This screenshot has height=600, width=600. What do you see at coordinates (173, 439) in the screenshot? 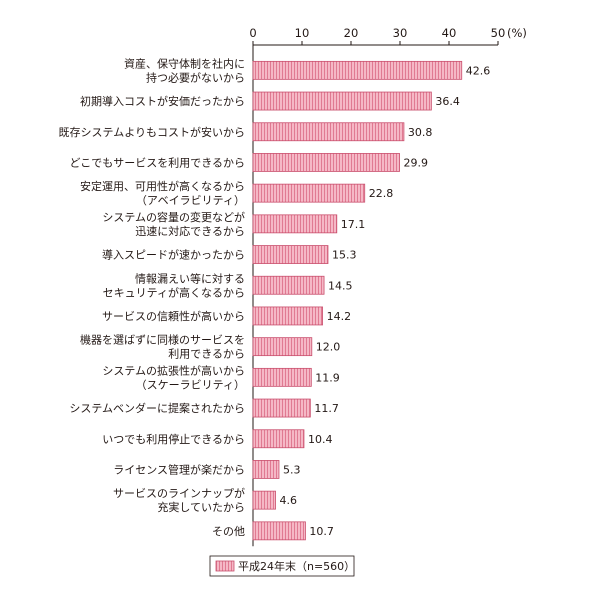
I see `category-label: いつでも利用停止できるから` at bounding box center [173, 439].